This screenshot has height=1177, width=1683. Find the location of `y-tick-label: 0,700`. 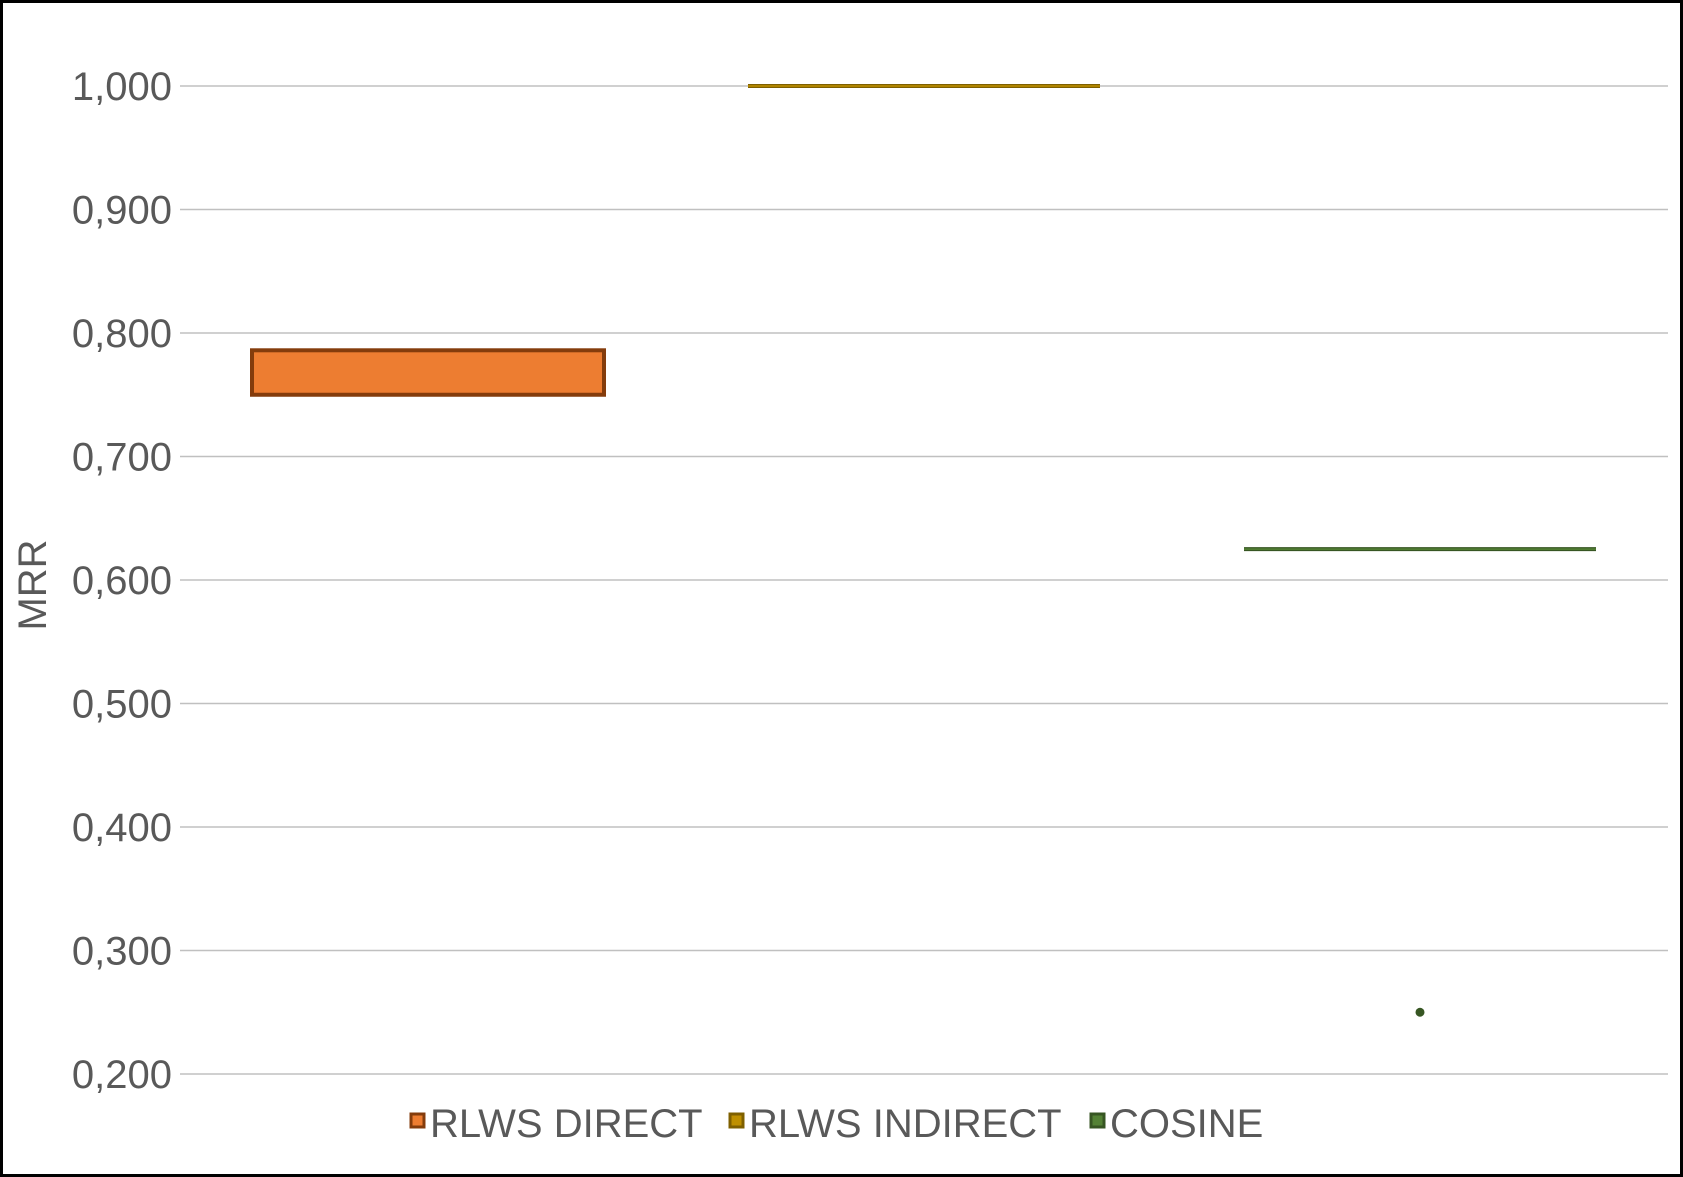

y-tick-label: 0,700 is located at coordinates (122, 458).